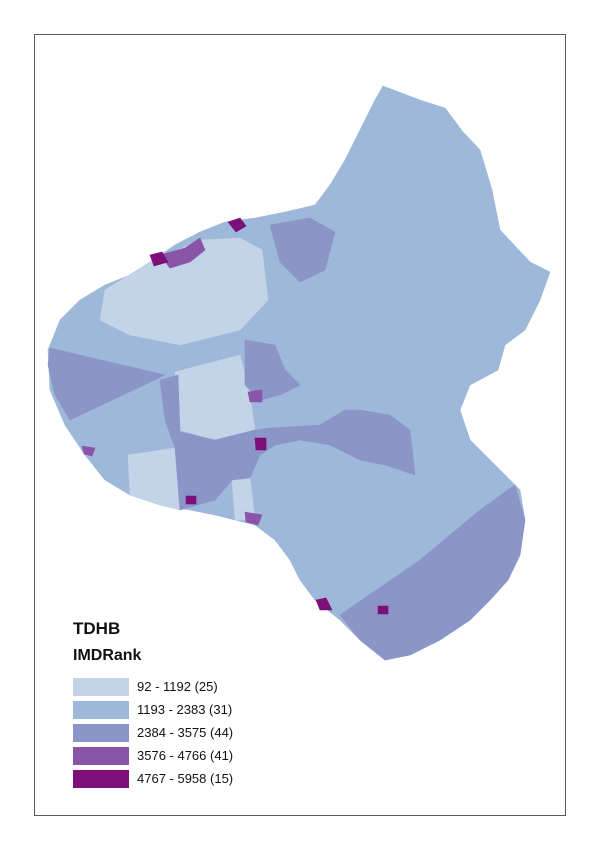  I want to click on region-dark-central, so click(260, 444).